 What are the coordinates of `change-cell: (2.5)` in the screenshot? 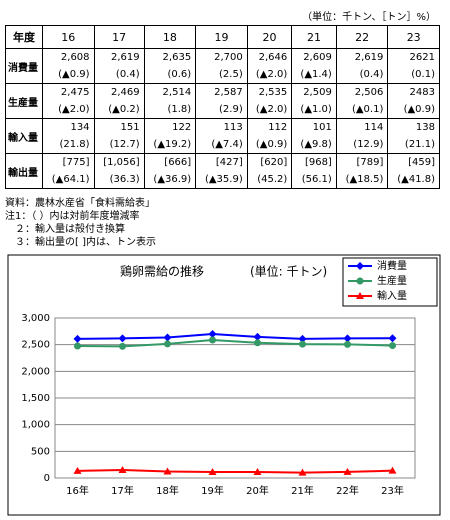 It's located at (221, 75).